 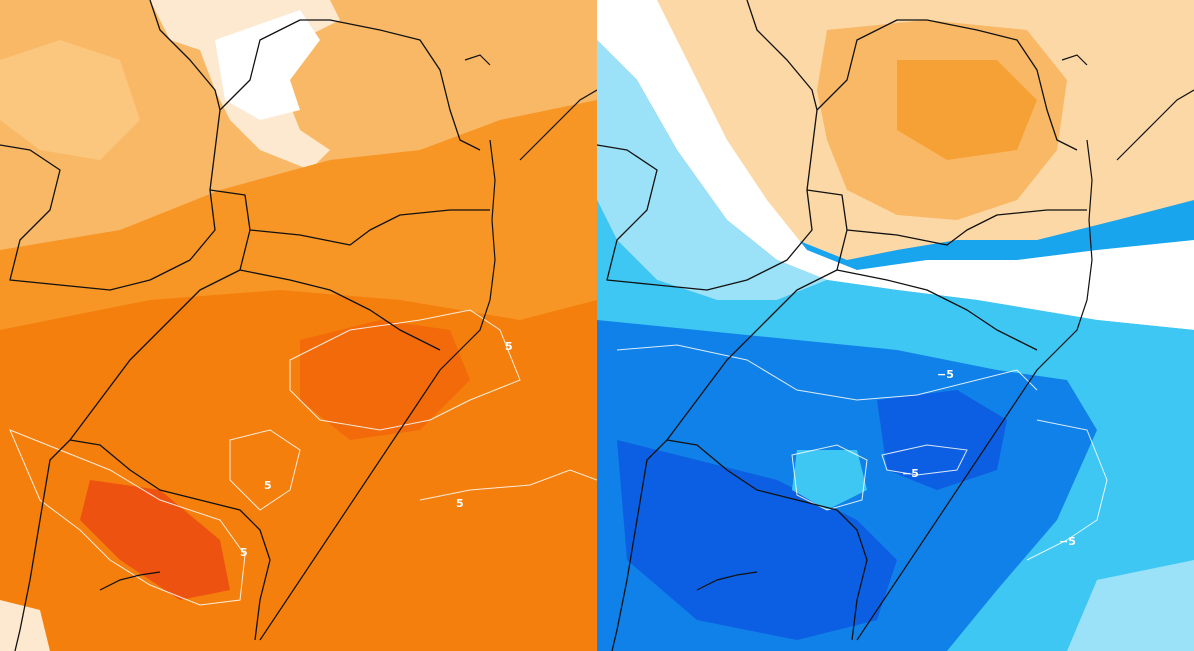 What do you see at coordinates (25, 625) in the screenshot?
I see `pale-corner-sw` at bounding box center [25, 625].